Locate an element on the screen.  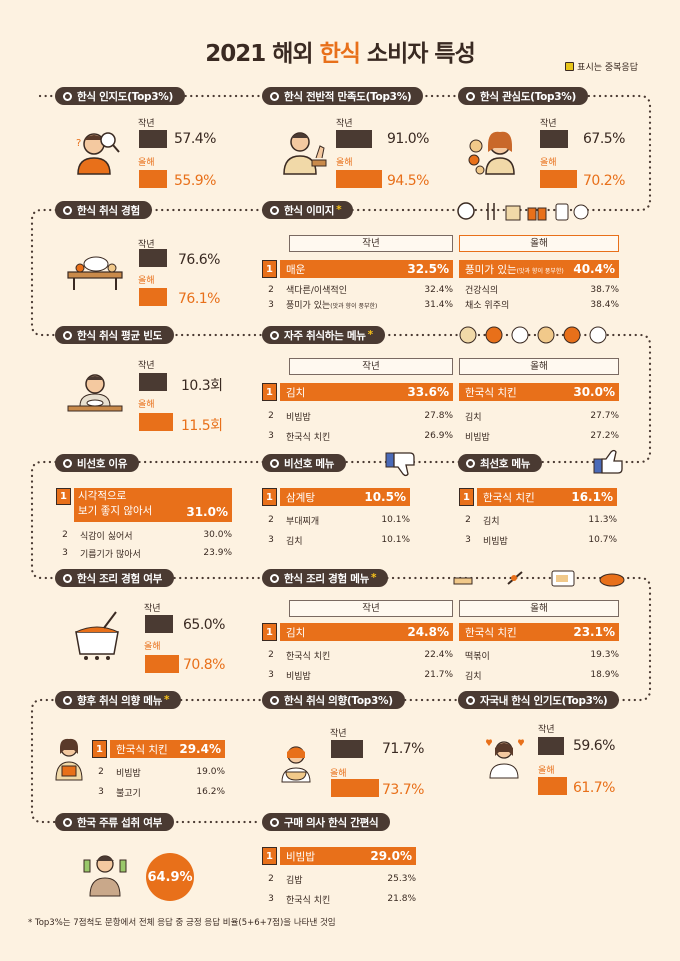
value-this: 70.8% is located at coordinates (204, 665).